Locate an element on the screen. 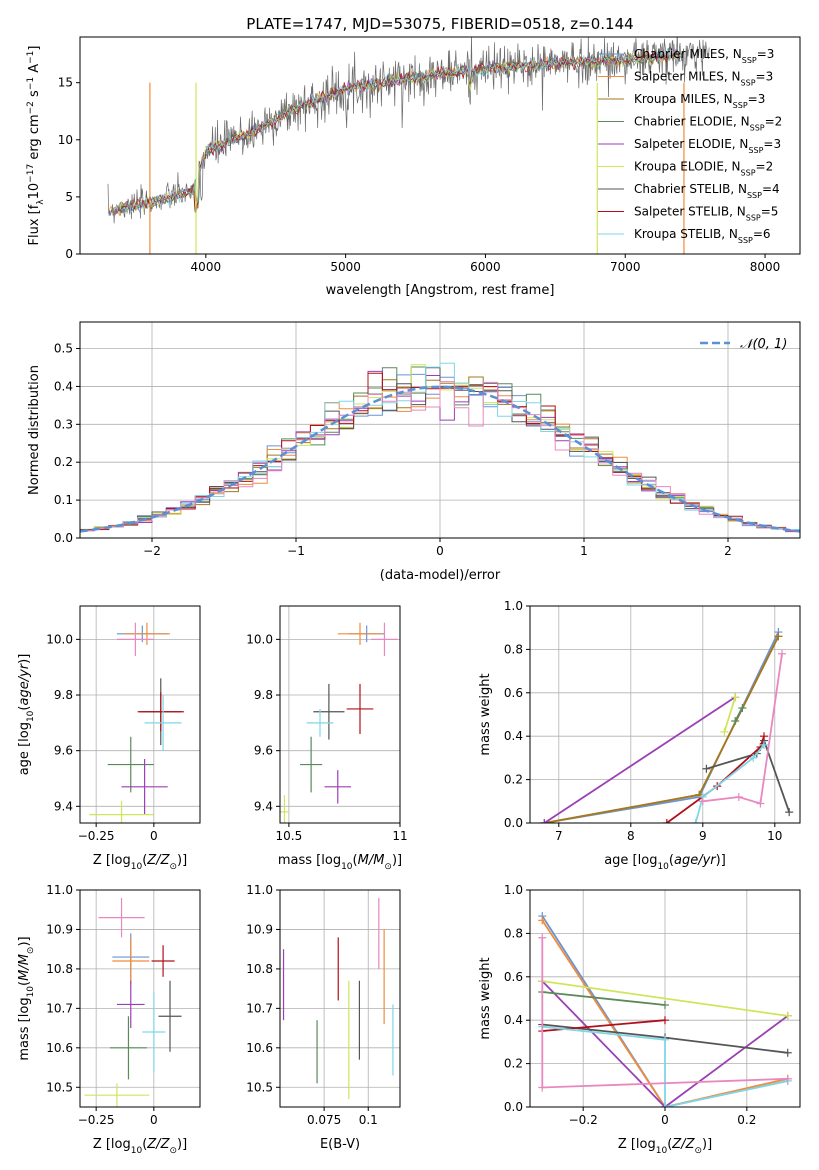 The width and height of the screenshot is (819, 1170). legend-label: Chabrier STELIB, NSSP=4 is located at coordinates (707, 191).